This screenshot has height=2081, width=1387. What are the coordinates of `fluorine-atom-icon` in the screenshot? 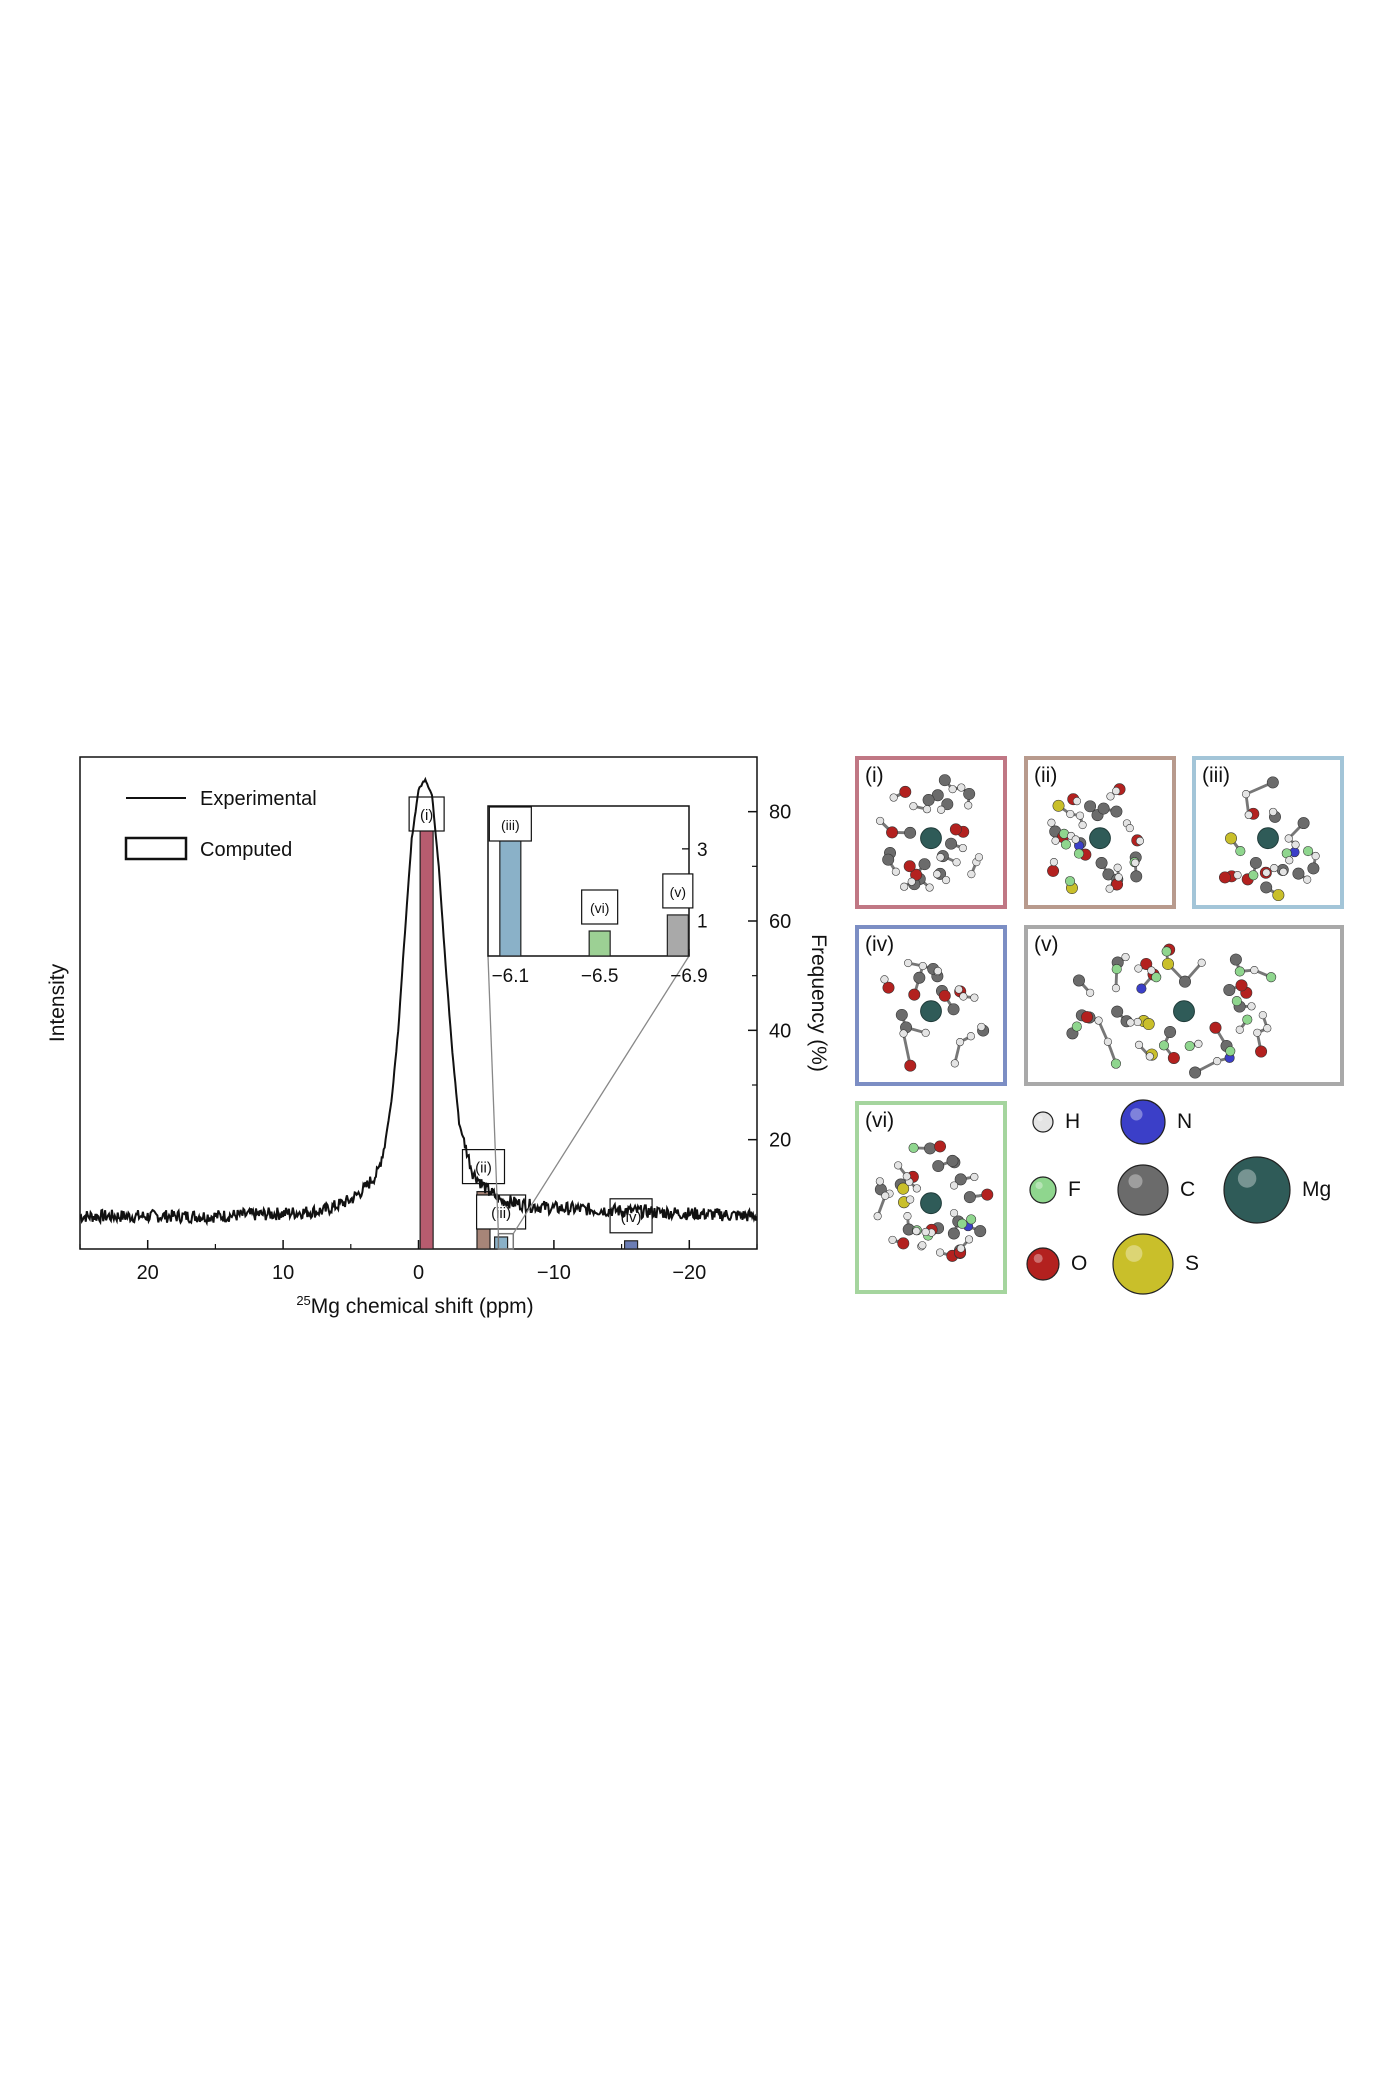 It's located at (1043, 1190).